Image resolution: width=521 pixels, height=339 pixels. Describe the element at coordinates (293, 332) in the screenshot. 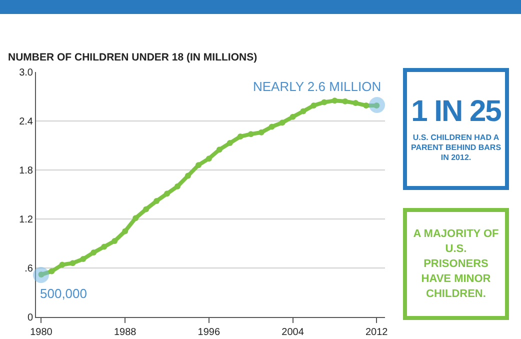

I see `x-tick-label: 2004` at that location.